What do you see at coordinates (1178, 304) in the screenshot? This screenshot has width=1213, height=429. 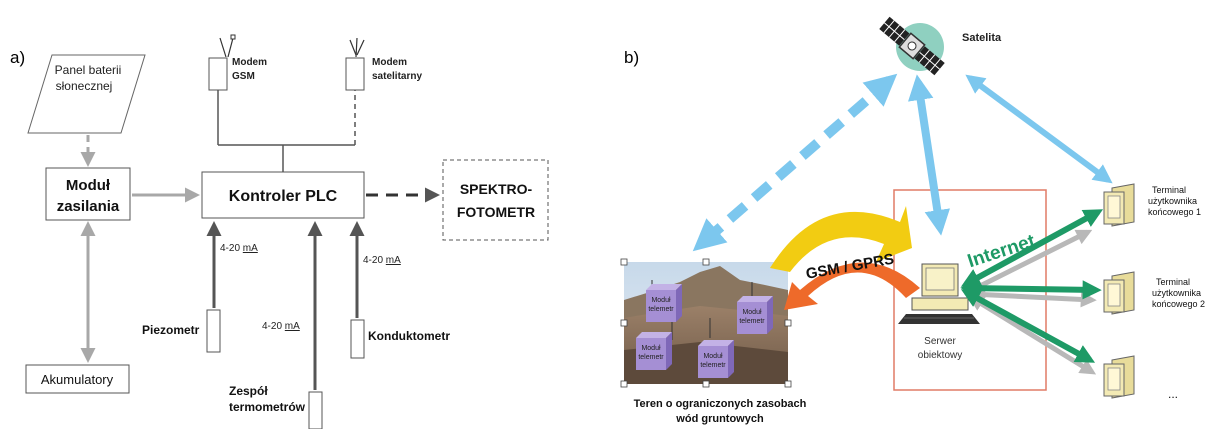 I see `terminal-2-label-3: końcowego 2` at bounding box center [1178, 304].